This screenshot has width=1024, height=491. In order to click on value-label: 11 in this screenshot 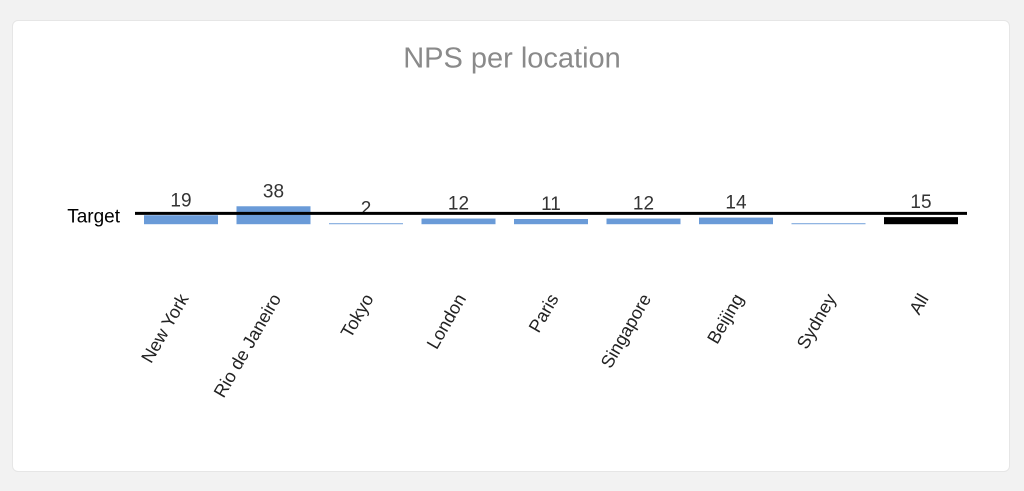, I will do `click(551, 204)`.